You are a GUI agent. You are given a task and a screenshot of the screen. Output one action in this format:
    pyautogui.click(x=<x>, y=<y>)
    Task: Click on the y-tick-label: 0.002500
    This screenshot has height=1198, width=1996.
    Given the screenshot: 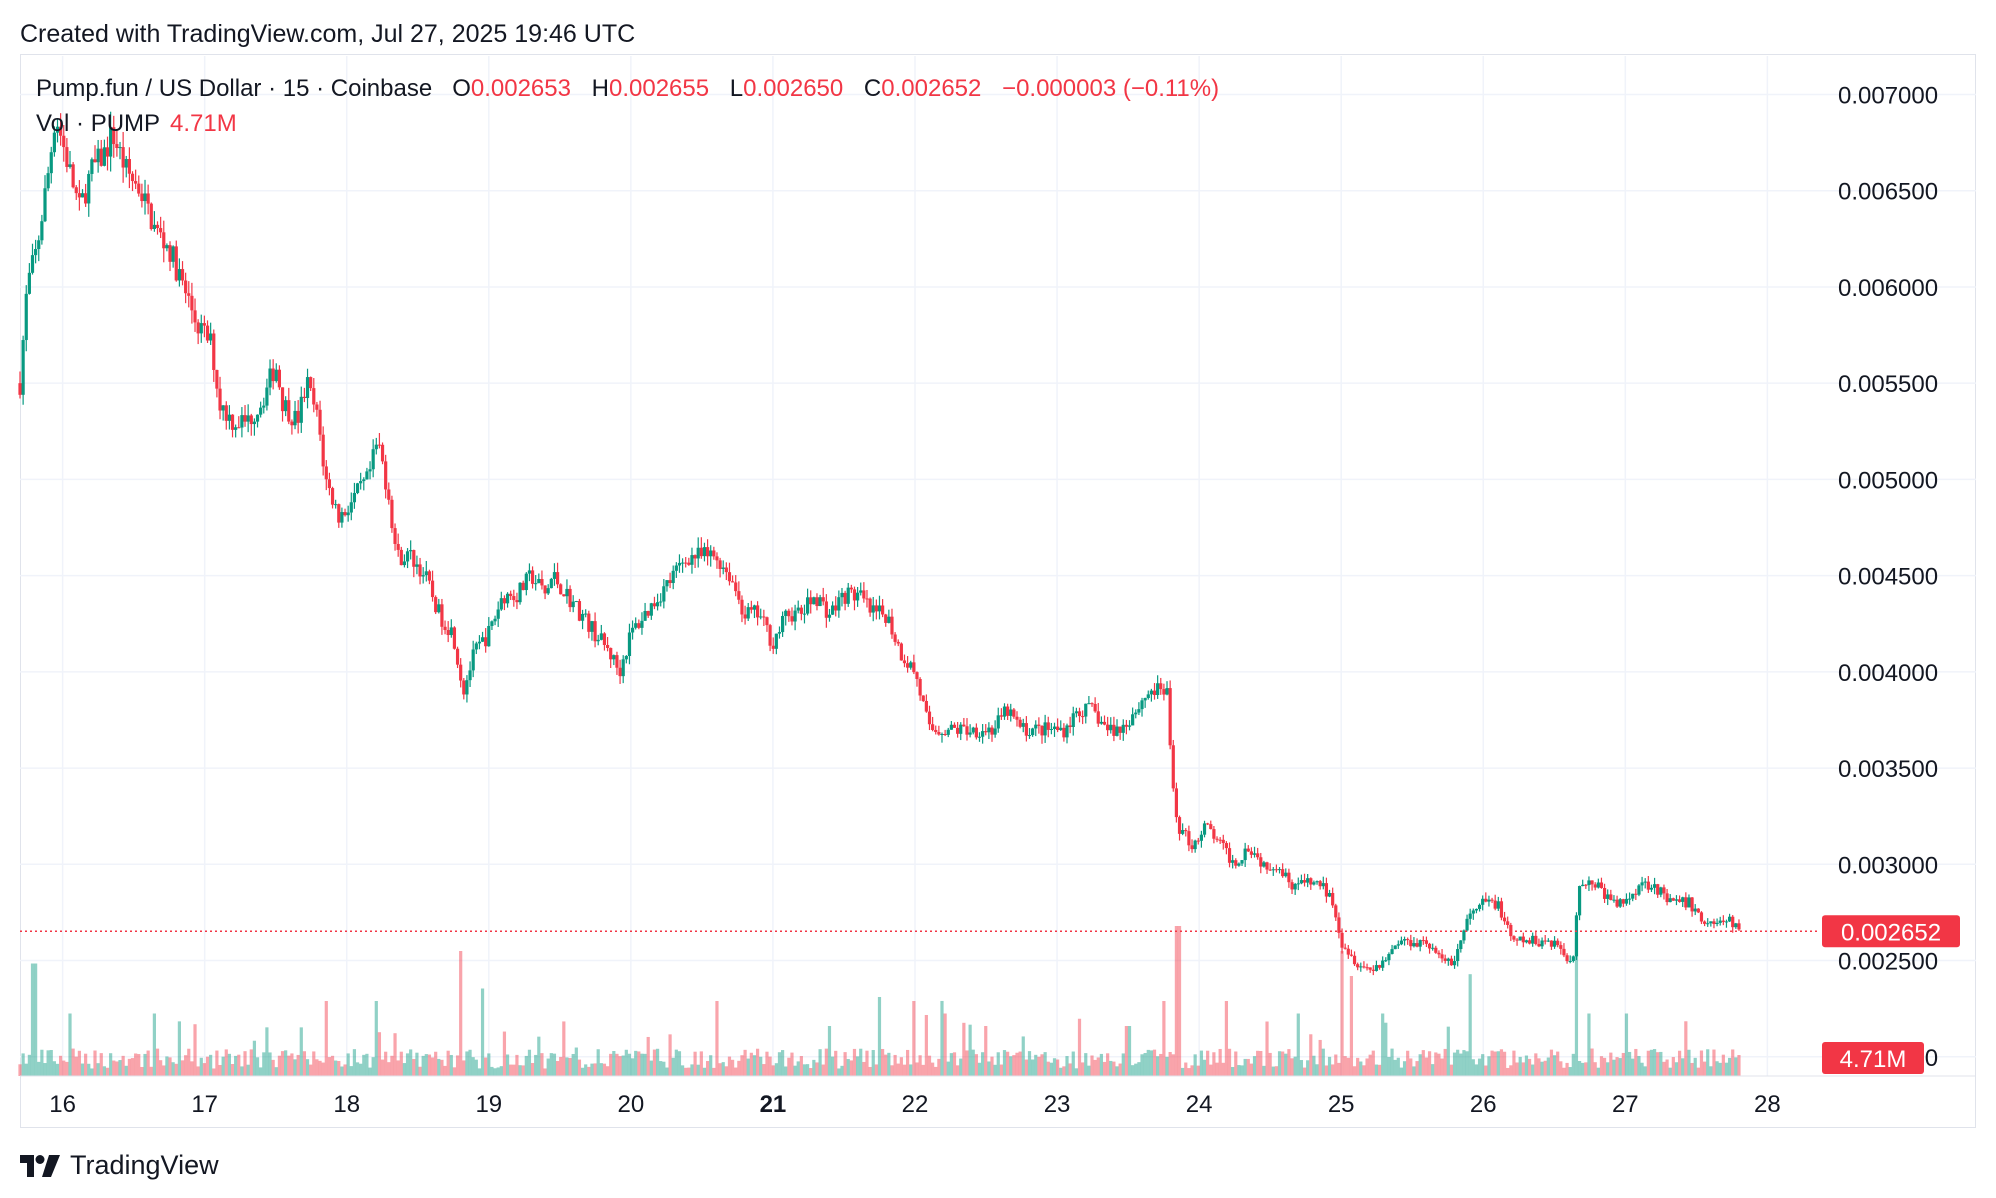 What is the action you would take?
    pyautogui.click(x=1888, y=962)
    